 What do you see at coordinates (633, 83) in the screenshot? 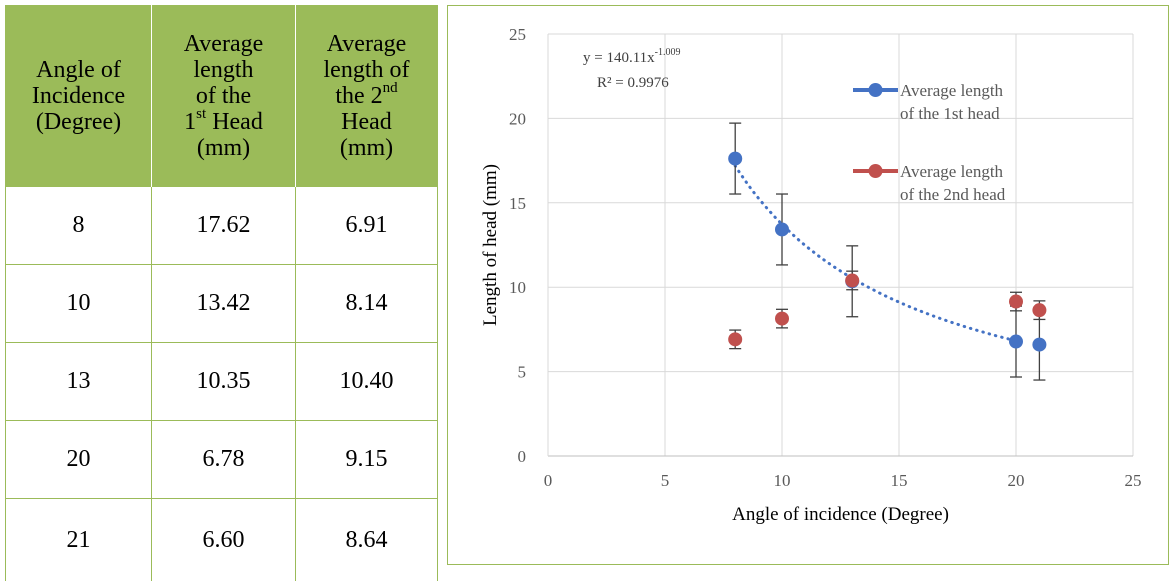
I see `trendline-r-squared: R² = 0.9976` at bounding box center [633, 83].